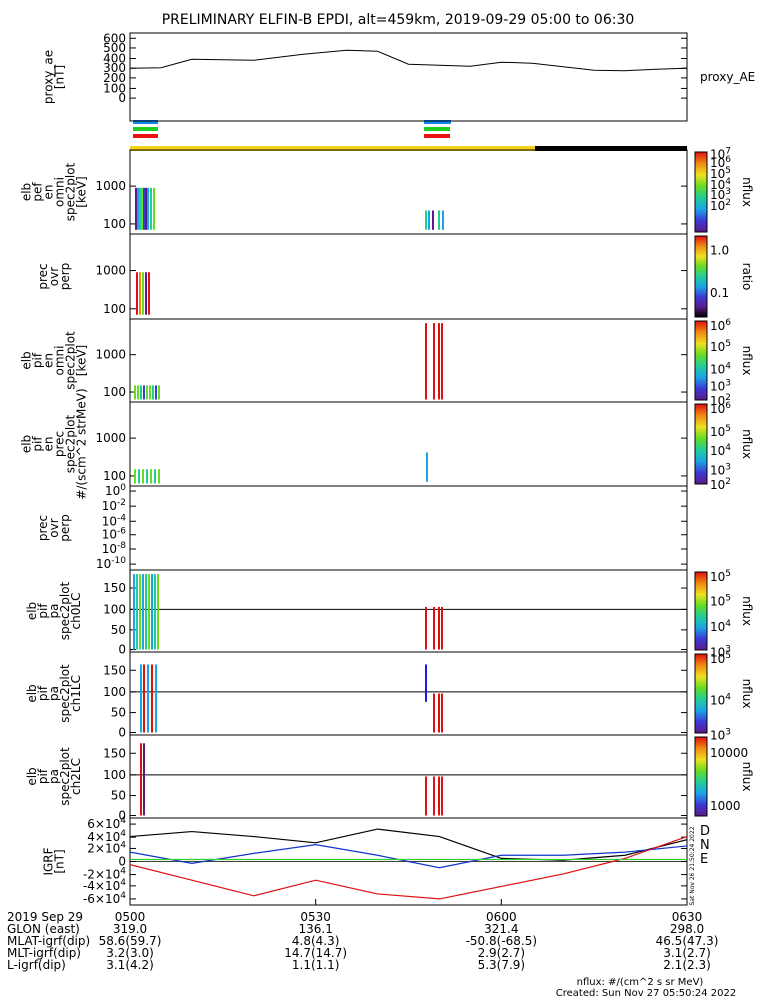  I want to click on ylabel-line: perp, so click(65, 528).